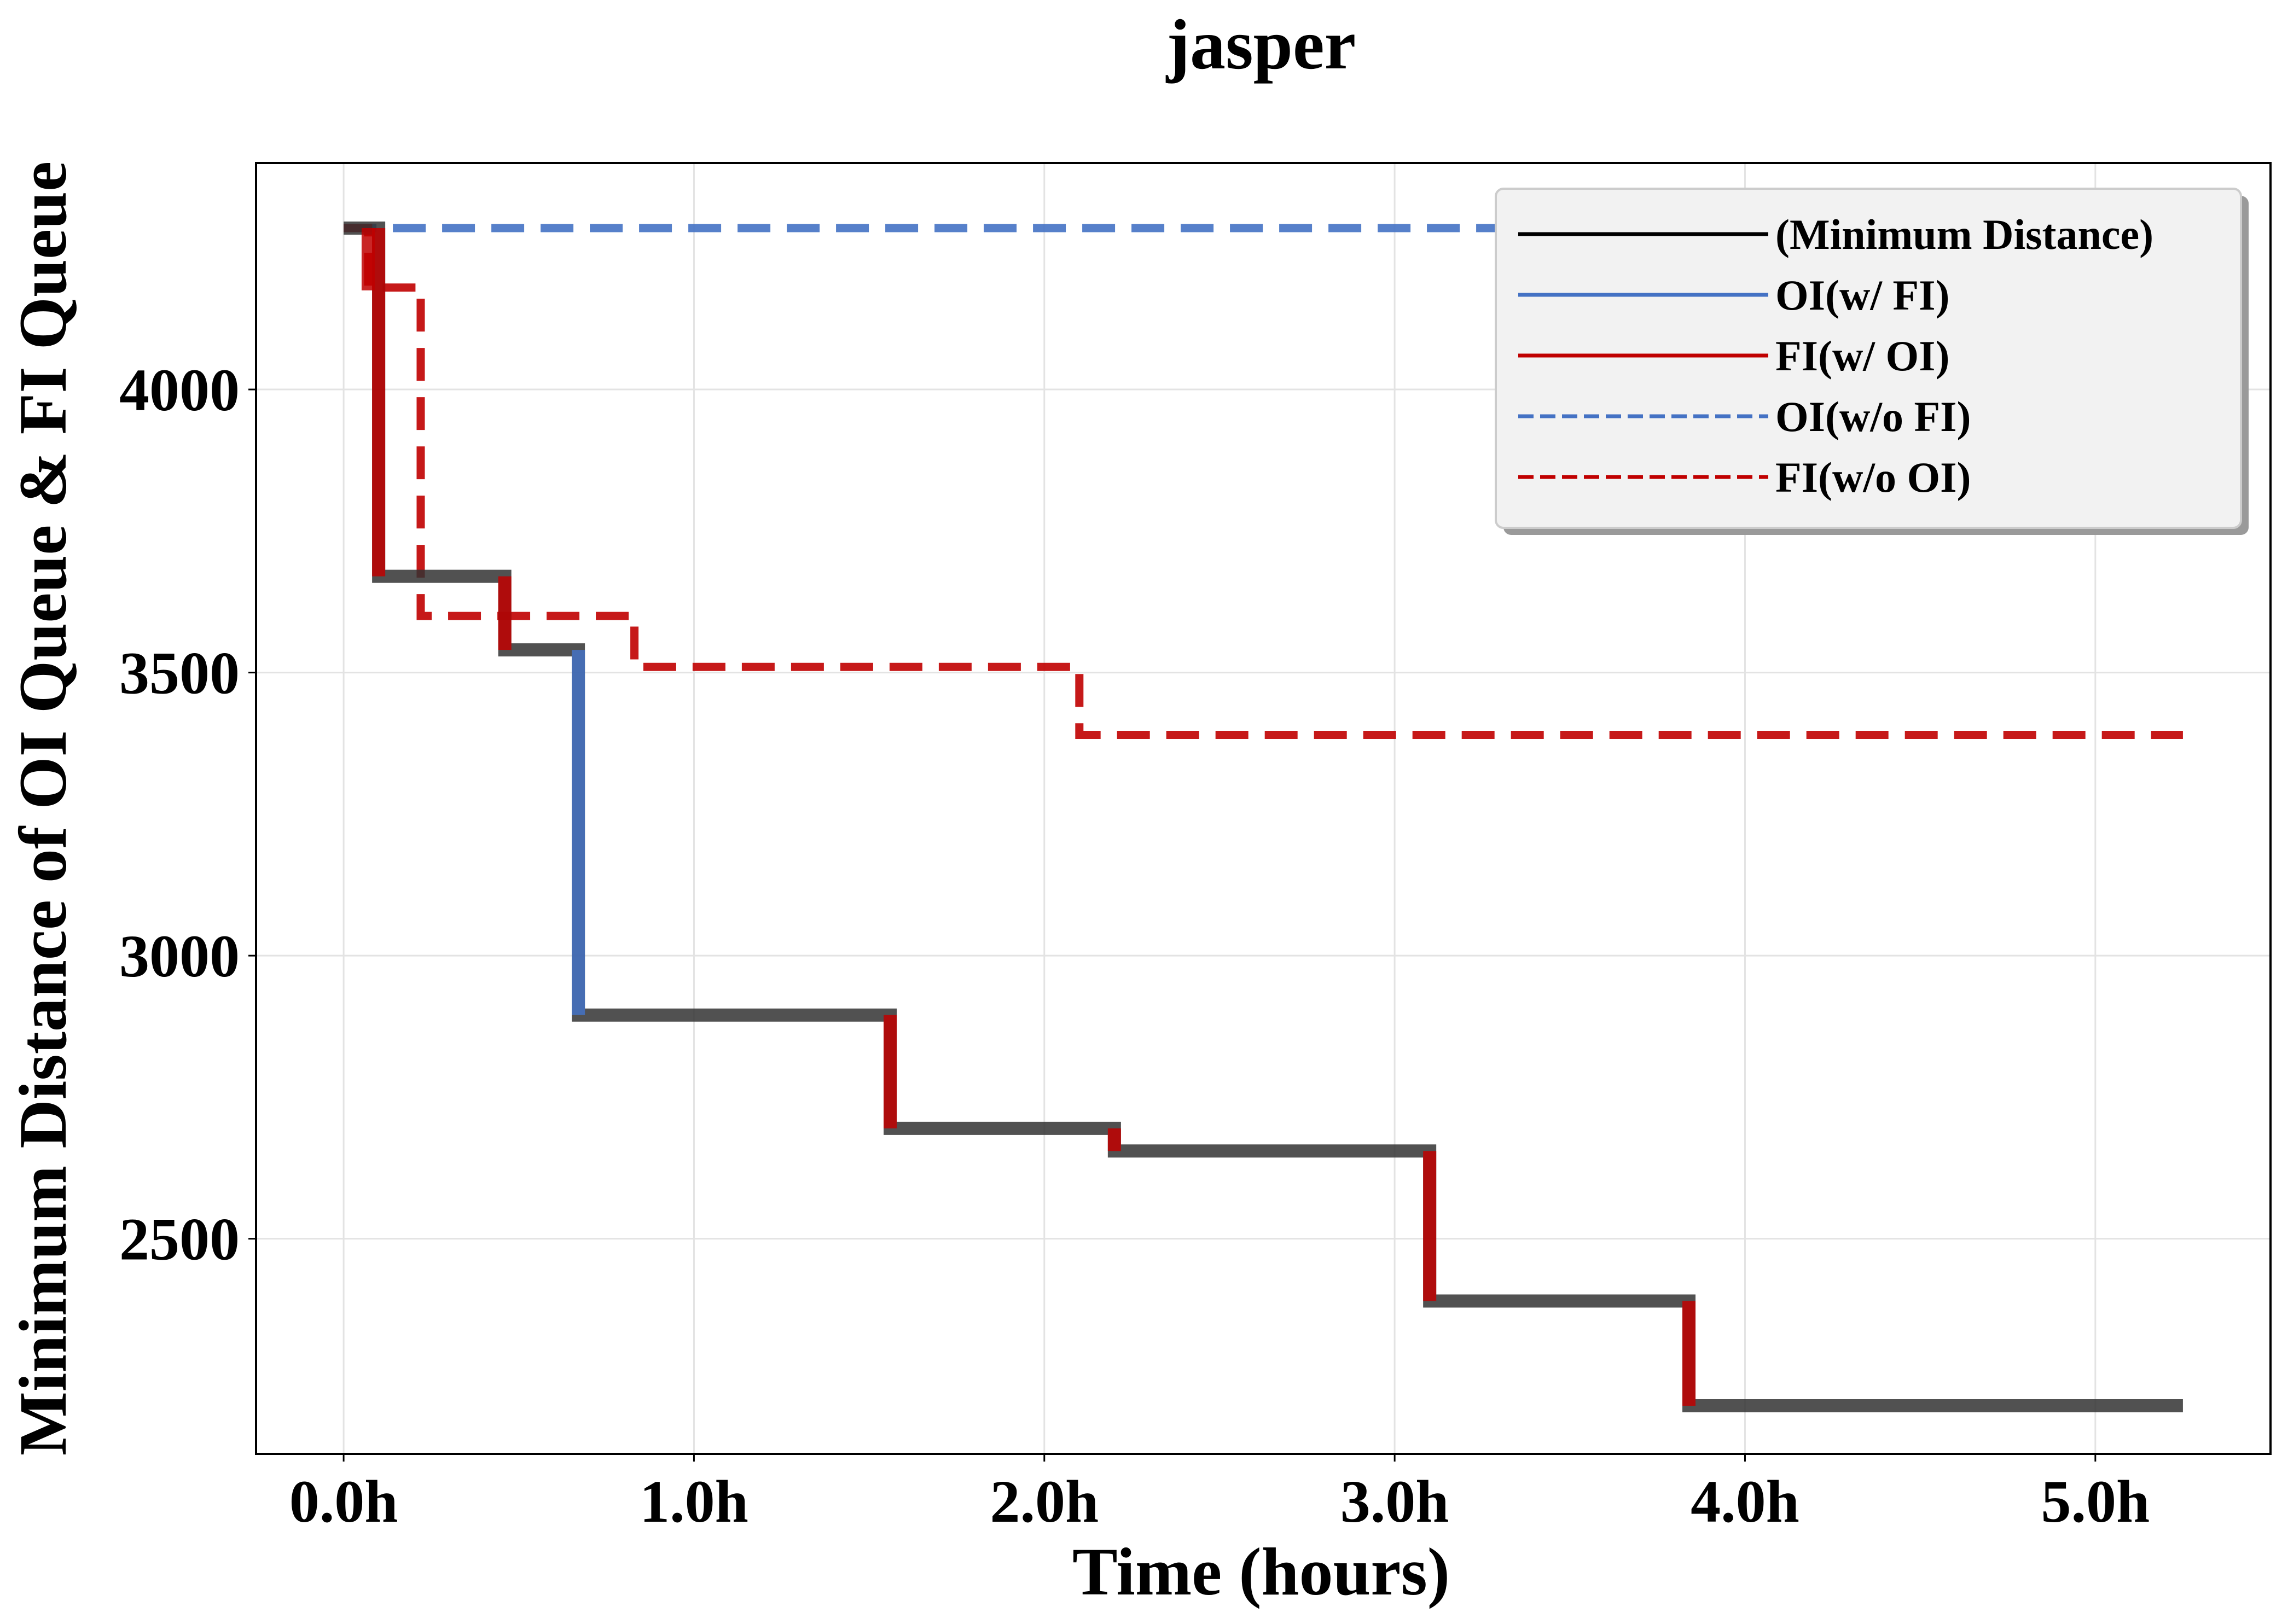 The image size is (2282, 1624). Describe the element at coordinates (1862, 356) in the screenshot. I see `legend-label-fi-w-oi: FI(w/ OI)` at that location.